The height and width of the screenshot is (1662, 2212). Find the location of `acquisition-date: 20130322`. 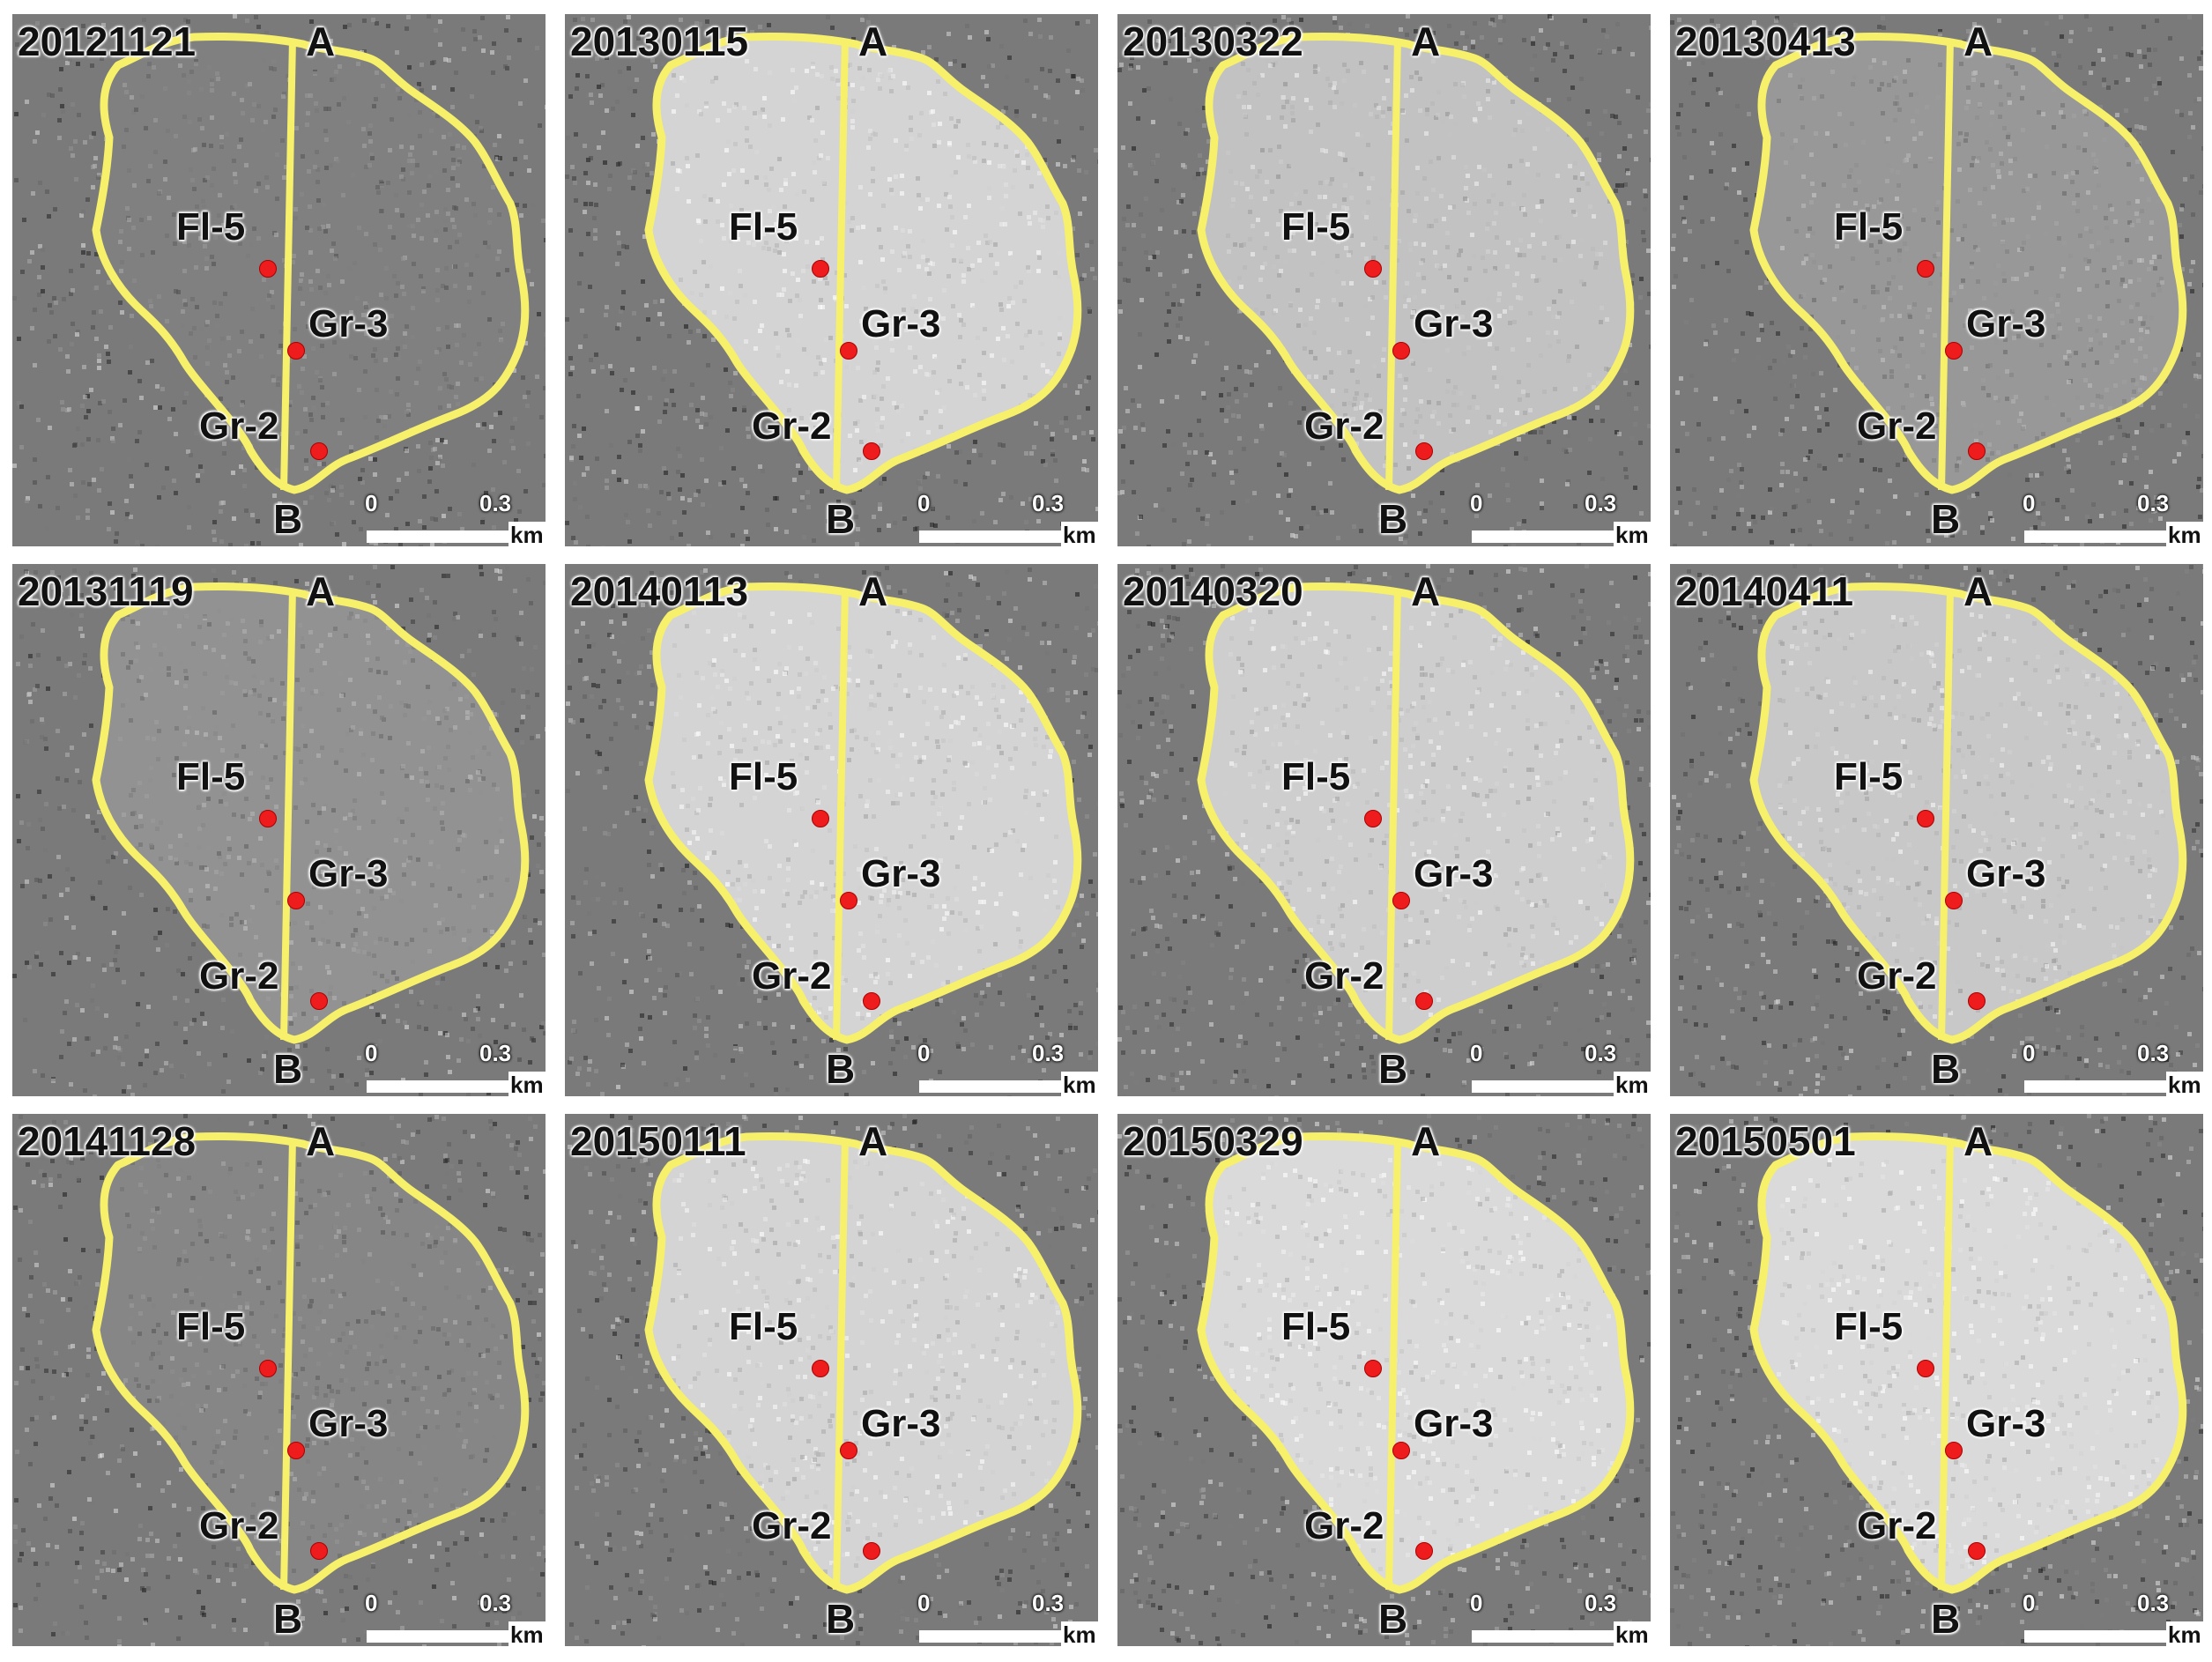

acquisition-date: 20130322 is located at coordinates (1213, 41).